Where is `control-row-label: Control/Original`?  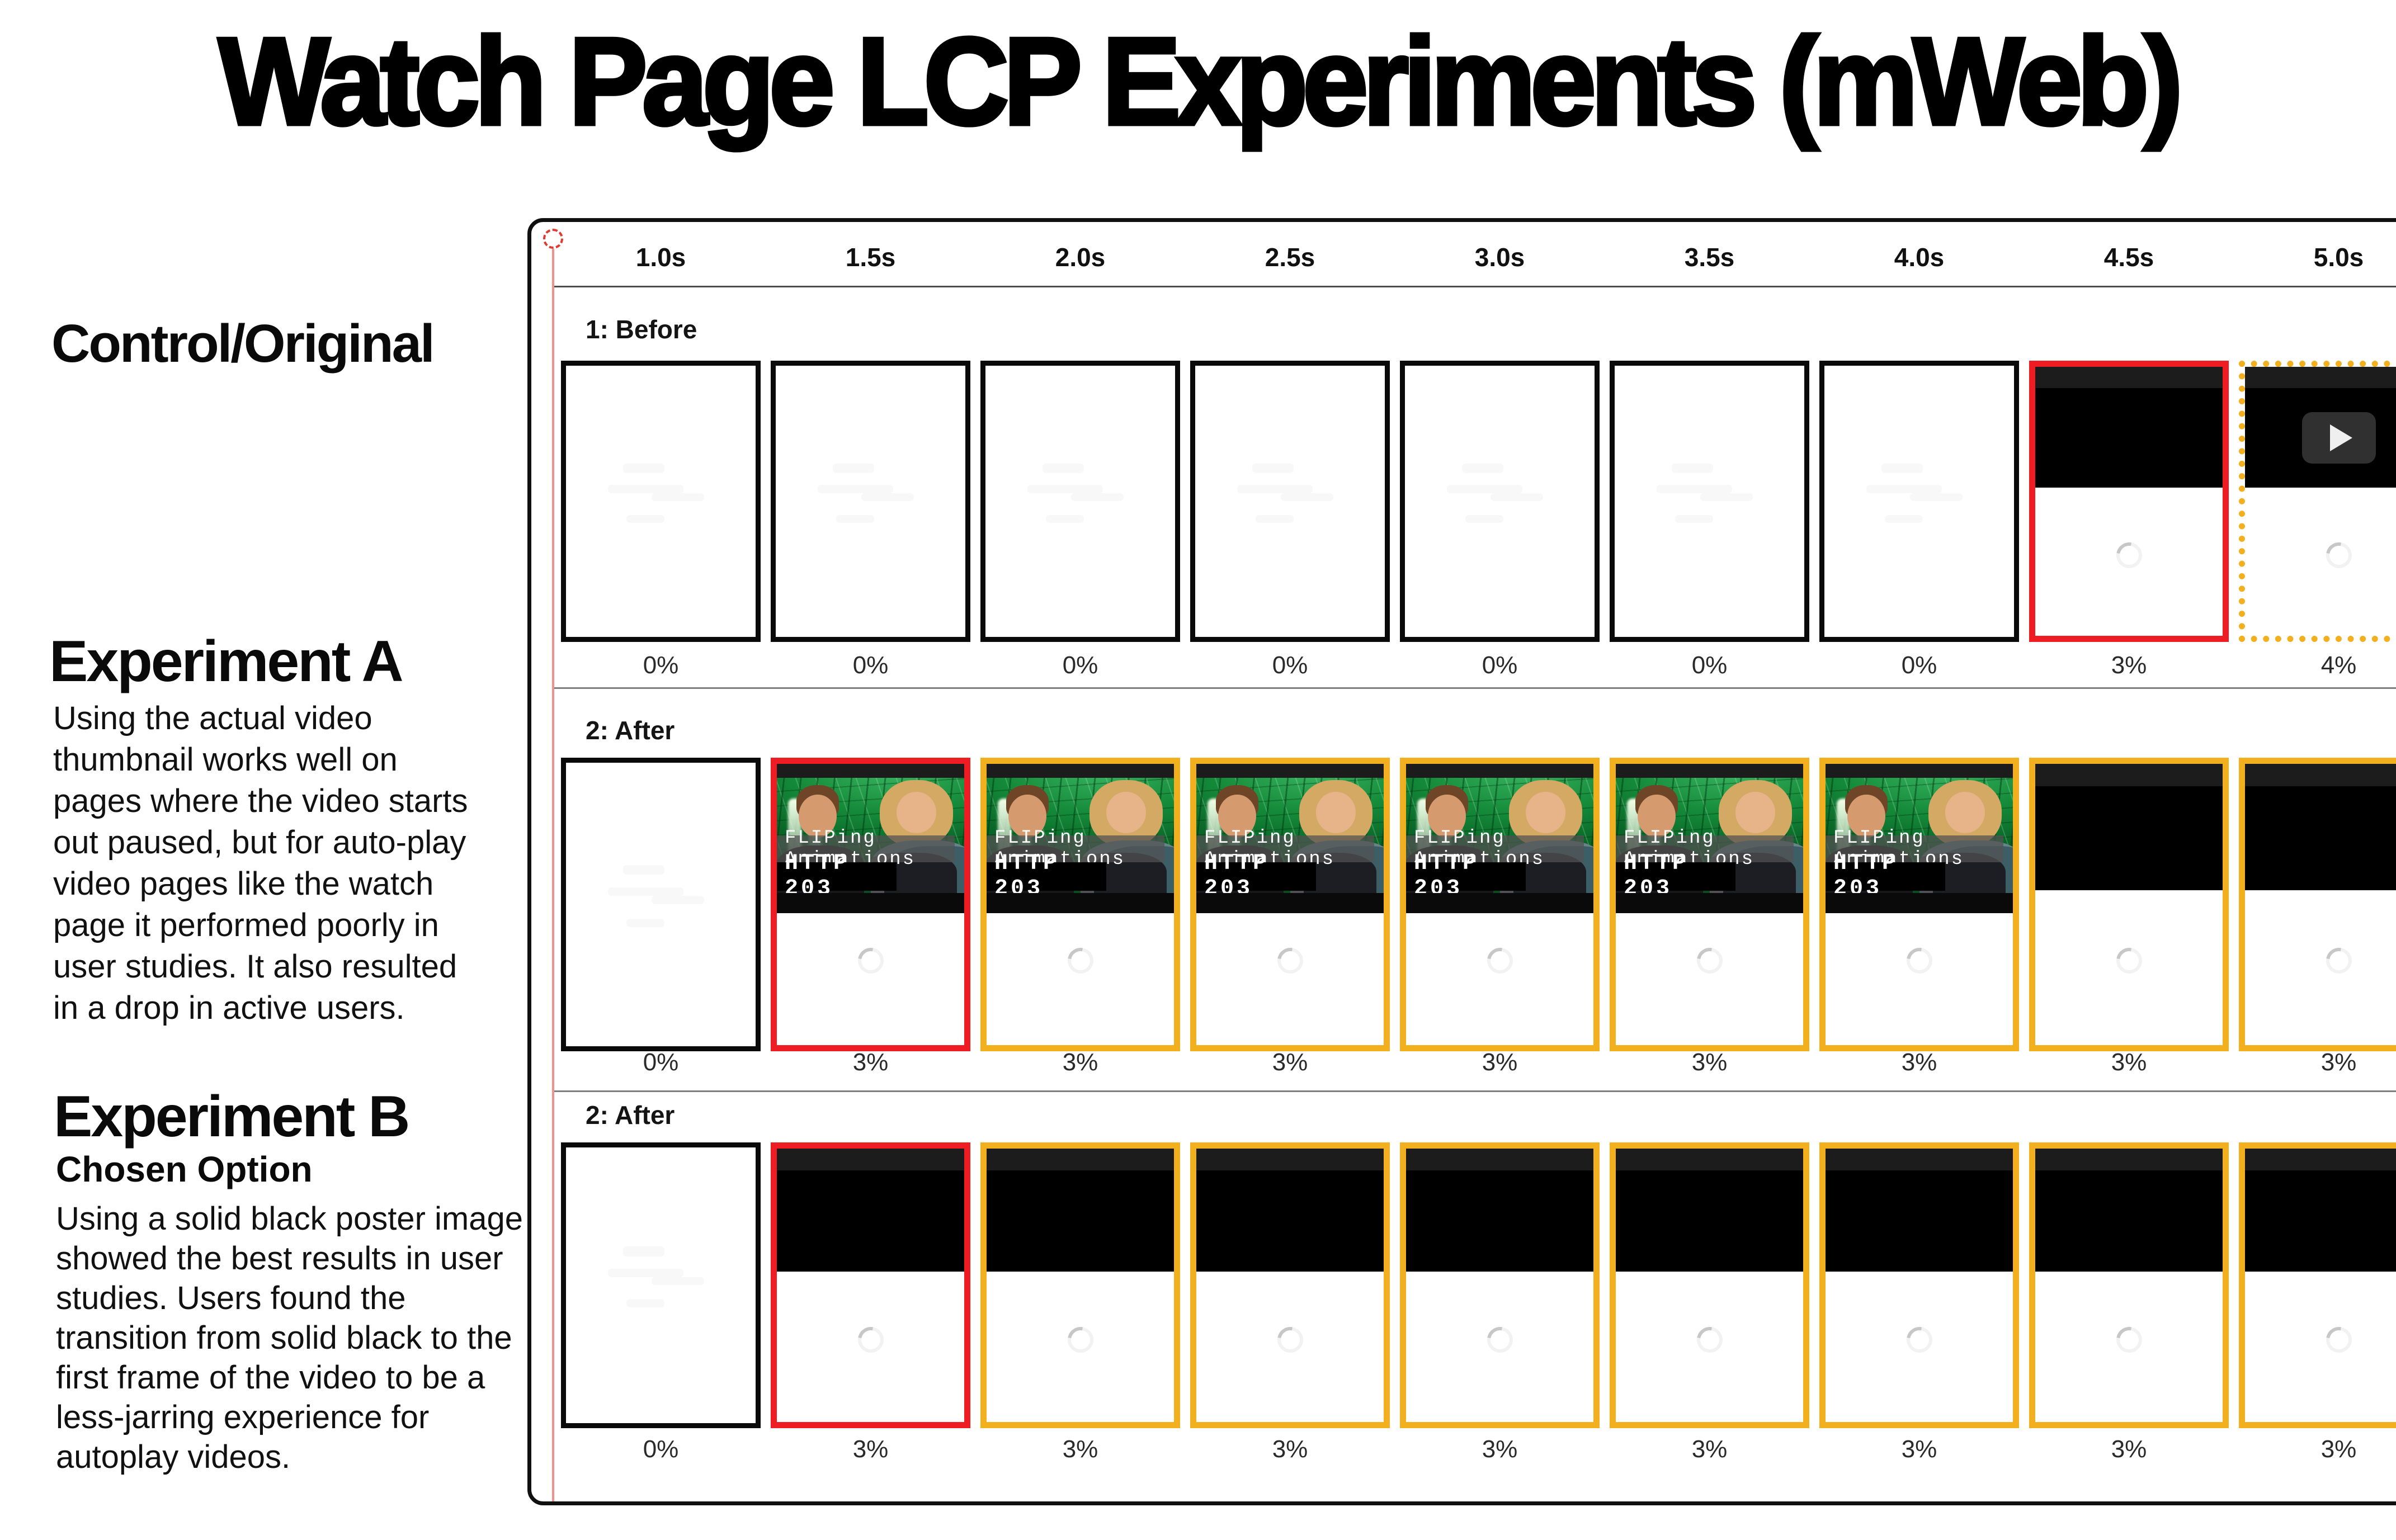
control-row-label: Control/Original is located at coordinates (243, 344).